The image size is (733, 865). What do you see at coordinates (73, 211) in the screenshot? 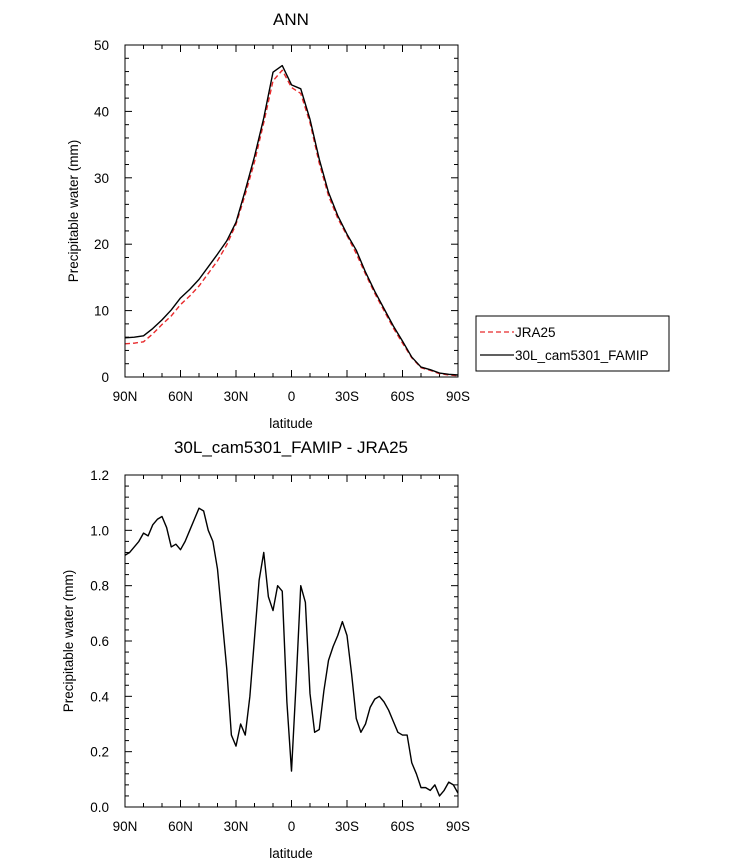
I see `top-y-axis-label: Precipitable water (mm)` at bounding box center [73, 211].